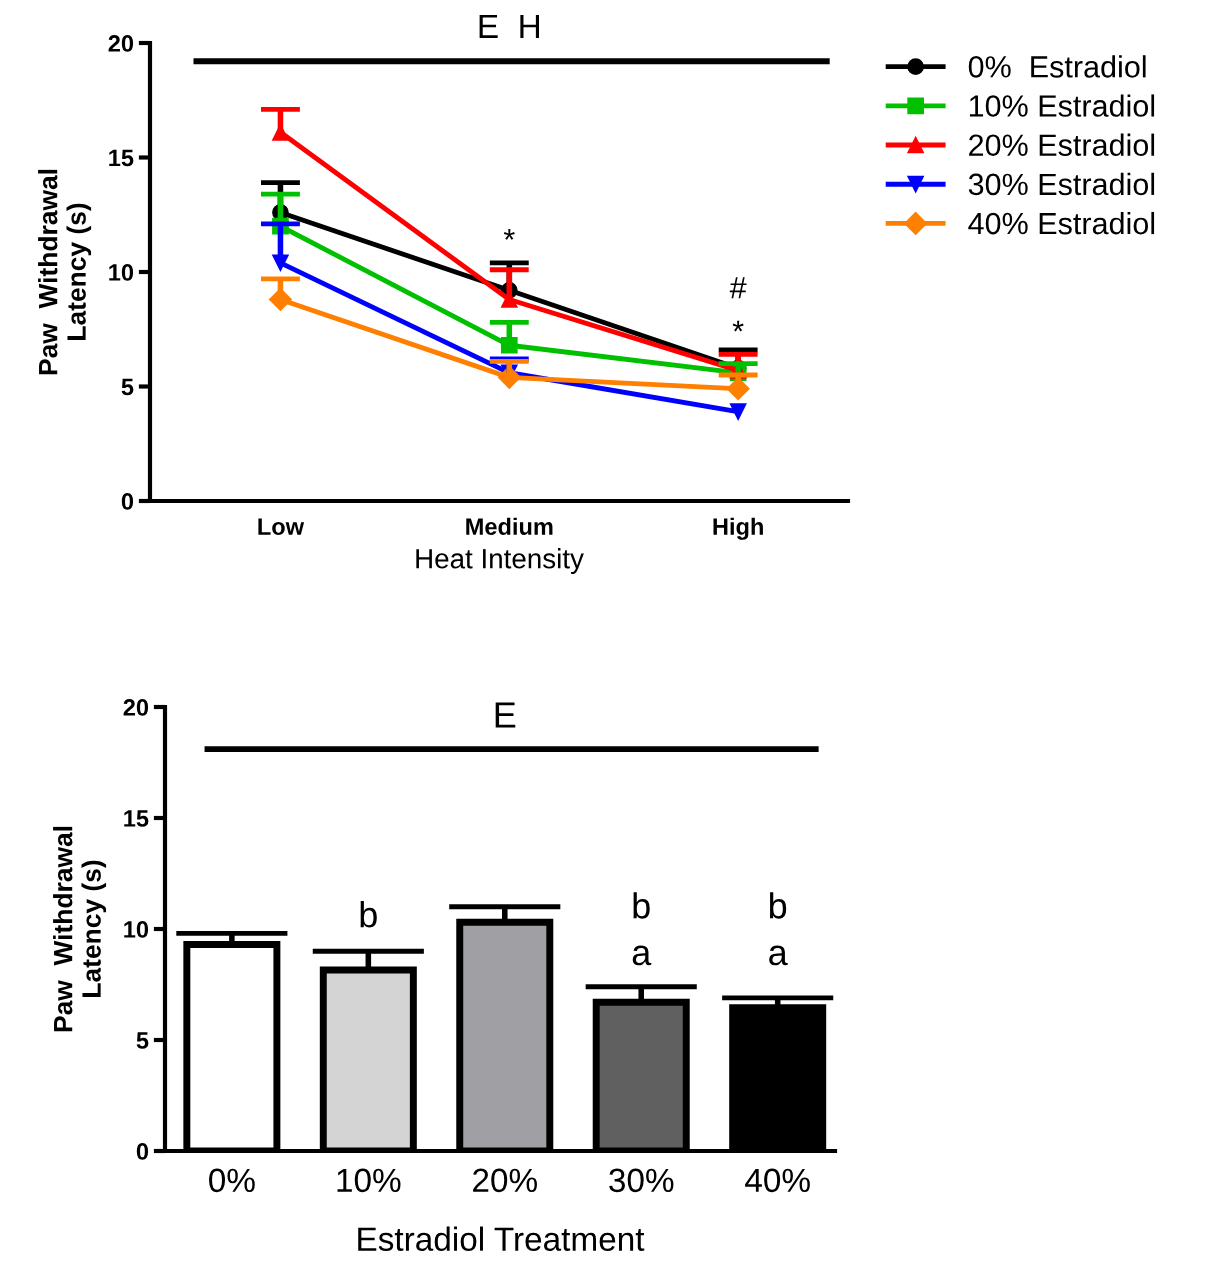  Describe the element at coordinates (1062, 145) in the screenshot. I see `legend-label: 20% Estradiol` at that location.